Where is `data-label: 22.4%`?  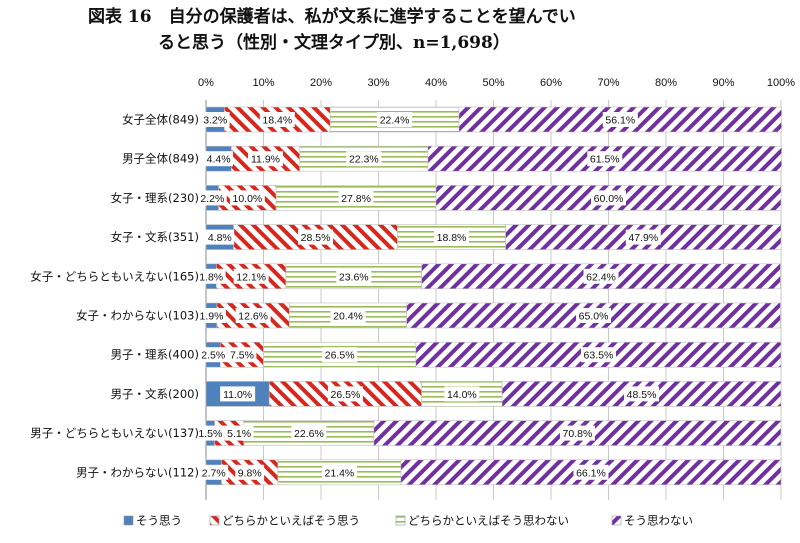
data-label: 22.4% is located at coordinates (395, 121).